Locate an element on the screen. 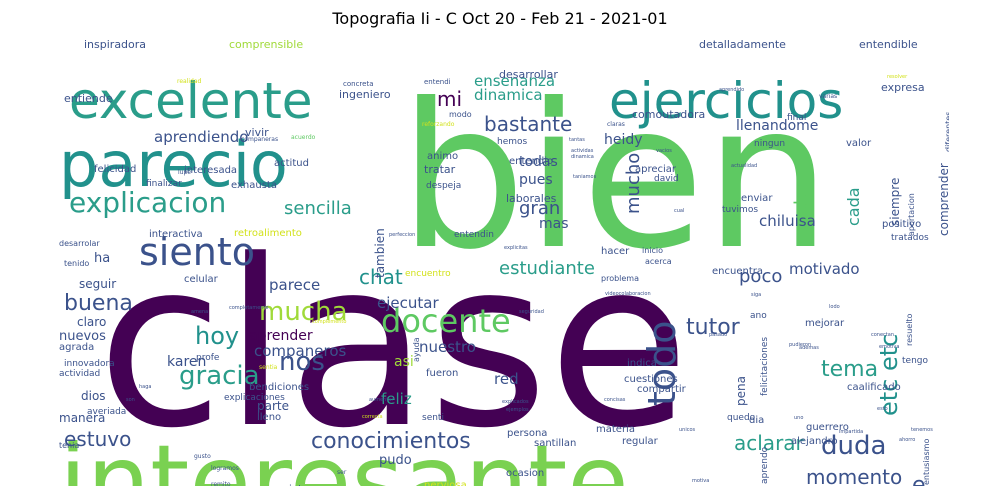 The image size is (1000, 500). word-aprendido: aprendido is located at coordinates (731, 90).